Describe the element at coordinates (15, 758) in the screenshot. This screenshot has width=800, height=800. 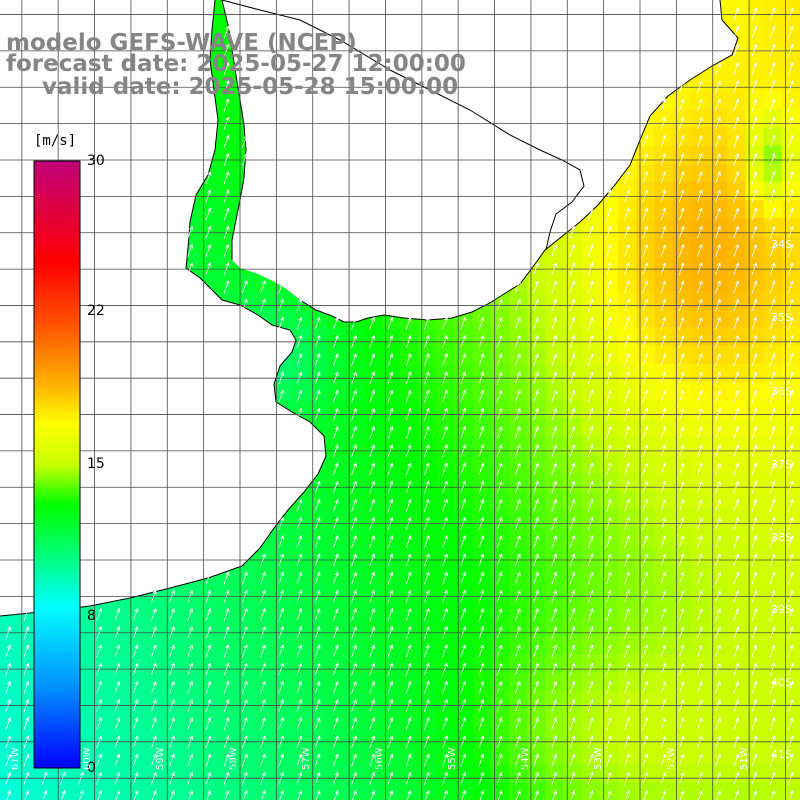
I see `lon-label: 61W` at that location.